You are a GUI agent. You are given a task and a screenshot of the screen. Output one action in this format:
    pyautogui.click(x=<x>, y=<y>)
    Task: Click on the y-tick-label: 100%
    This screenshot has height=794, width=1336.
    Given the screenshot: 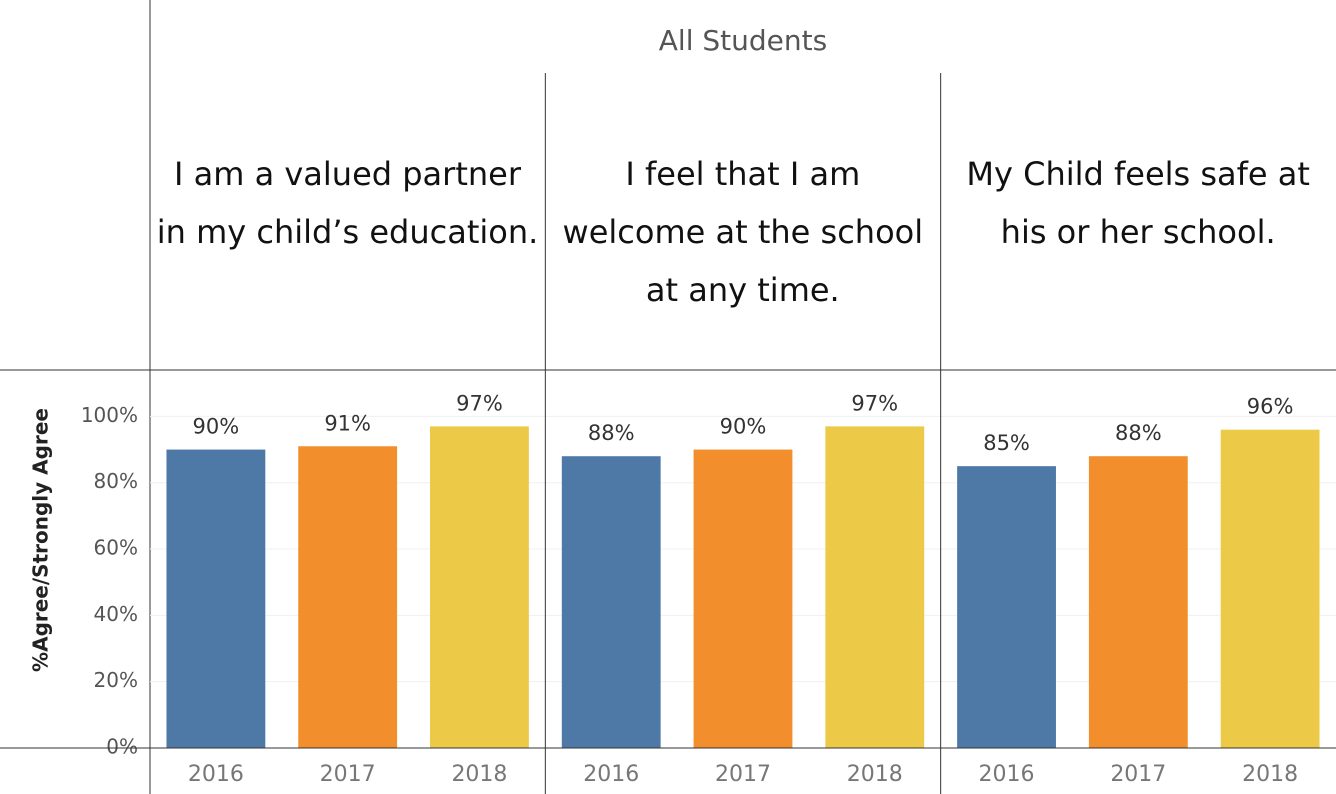 What is the action you would take?
    pyautogui.click(x=109, y=415)
    